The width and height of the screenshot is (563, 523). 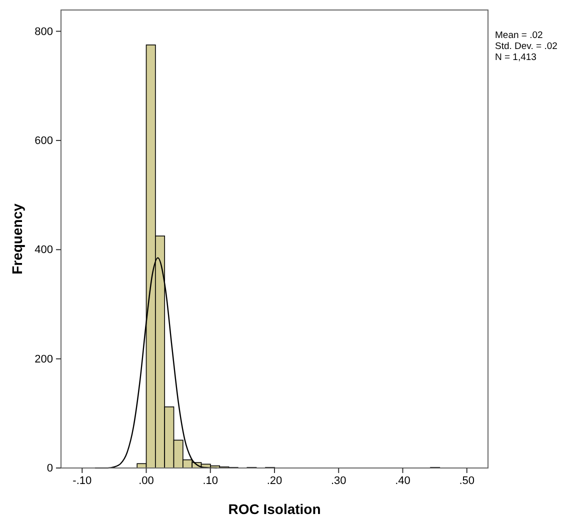 I want to click on text: Mean = .02, so click(x=519, y=35).